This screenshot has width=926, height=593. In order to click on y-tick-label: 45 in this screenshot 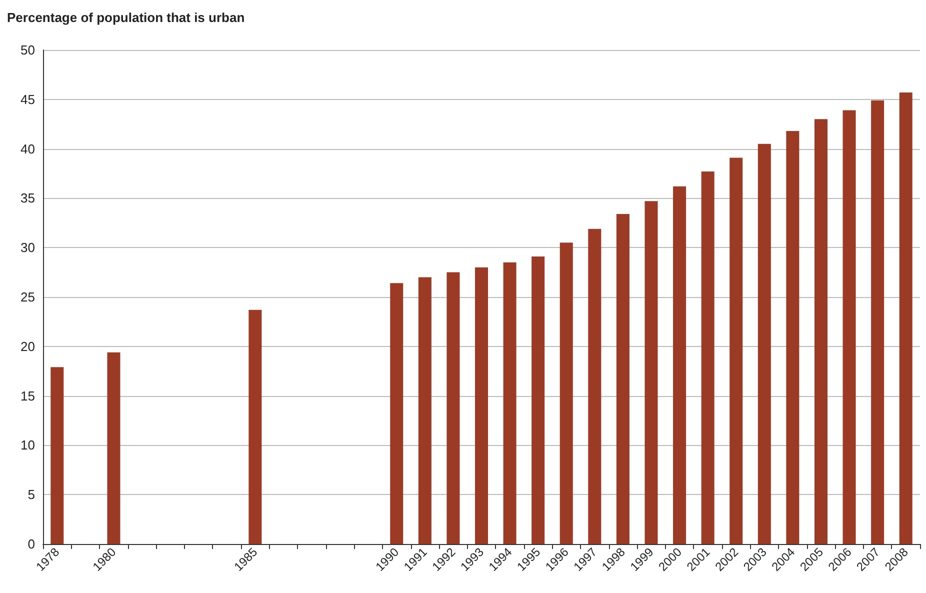, I will do `click(27, 99)`.